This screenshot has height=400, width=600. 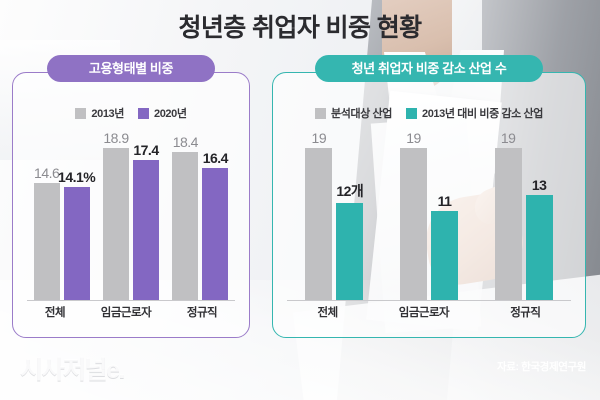 I want to click on legend-swatch-purple-icon, so click(x=143, y=113).